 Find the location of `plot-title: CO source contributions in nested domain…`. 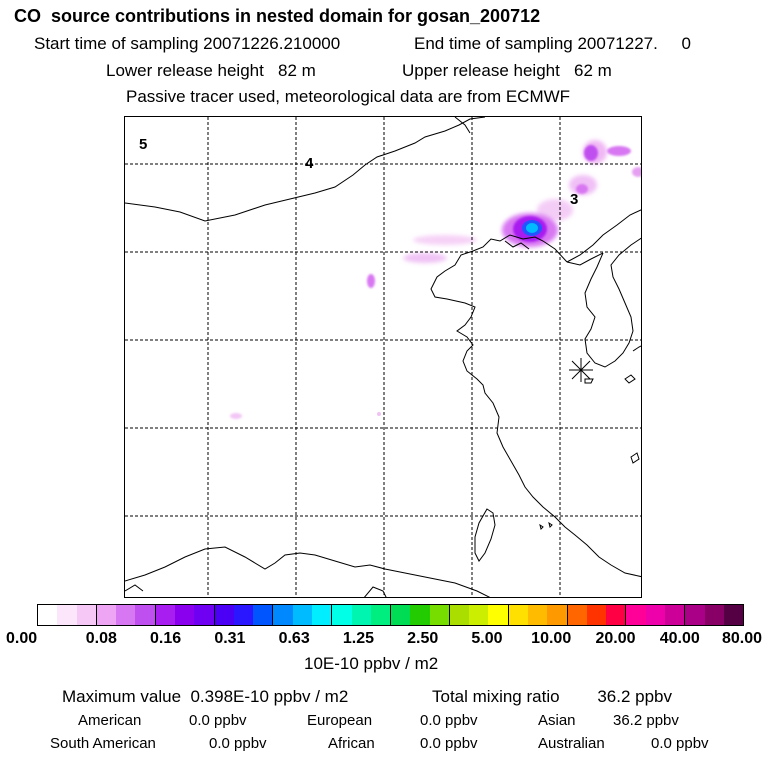

plot-title: CO source contributions in nested domain… is located at coordinates (277, 16).